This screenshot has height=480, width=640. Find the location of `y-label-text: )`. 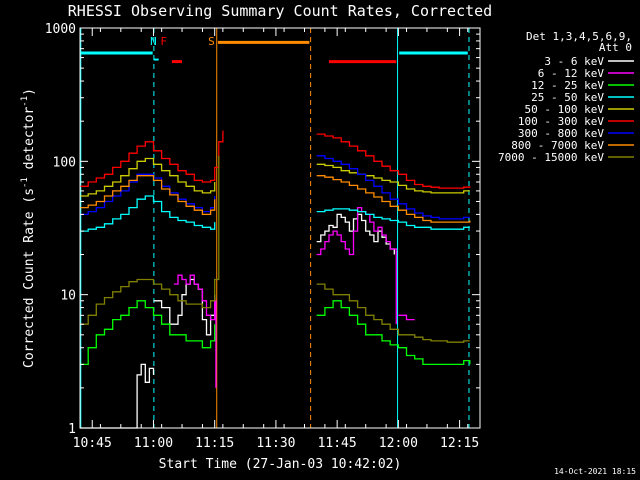

y-label-text: ) is located at coordinates (29, 92).